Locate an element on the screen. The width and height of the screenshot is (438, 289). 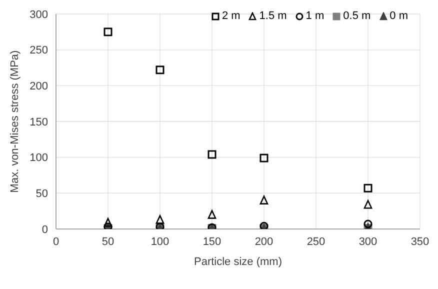
x-tick-label: 0 is located at coordinates (56, 242).